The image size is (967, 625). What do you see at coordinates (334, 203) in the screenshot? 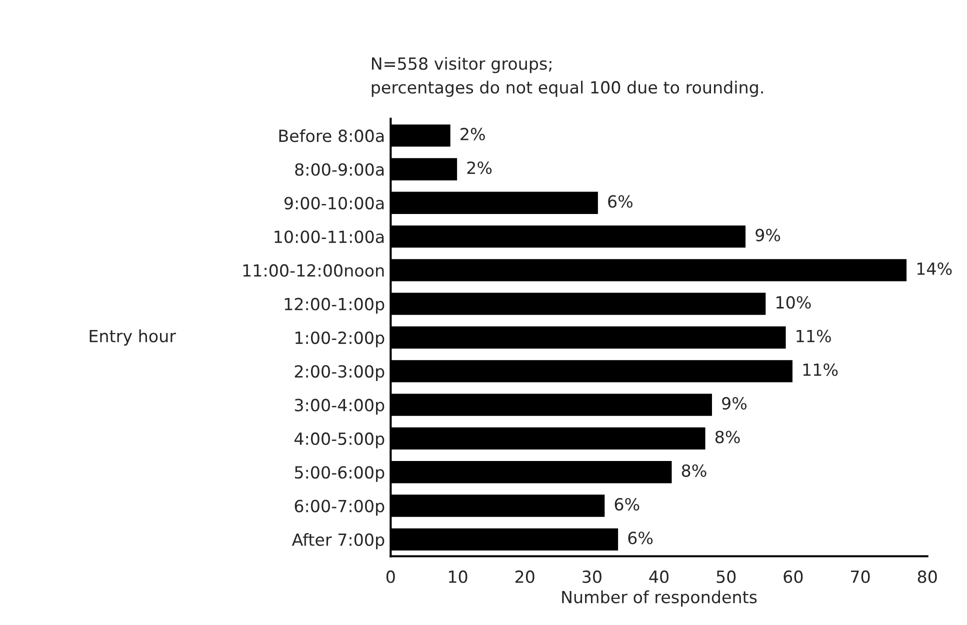
I see `y-tick-label: 9:00-10:00a` at bounding box center [334, 203].